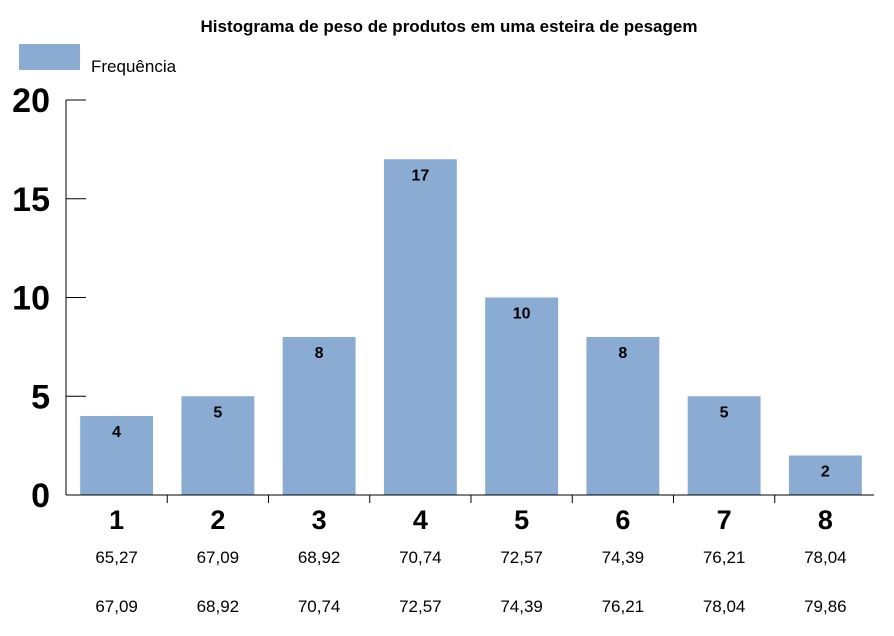 The image size is (894, 636). I want to click on y-tick-label: 5, so click(40, 397).